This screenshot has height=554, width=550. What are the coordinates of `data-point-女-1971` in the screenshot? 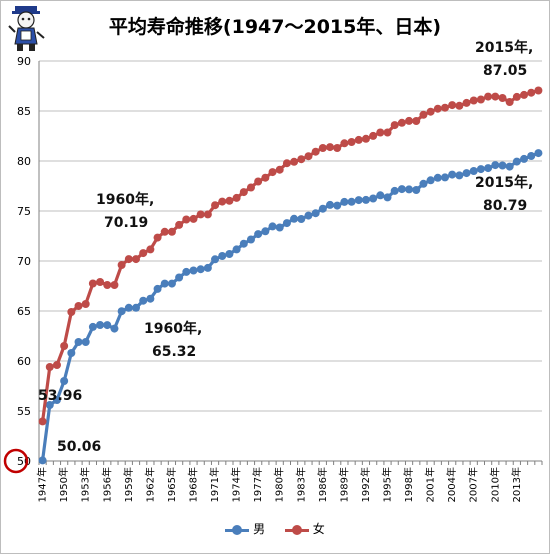 It's located at (215, 205).